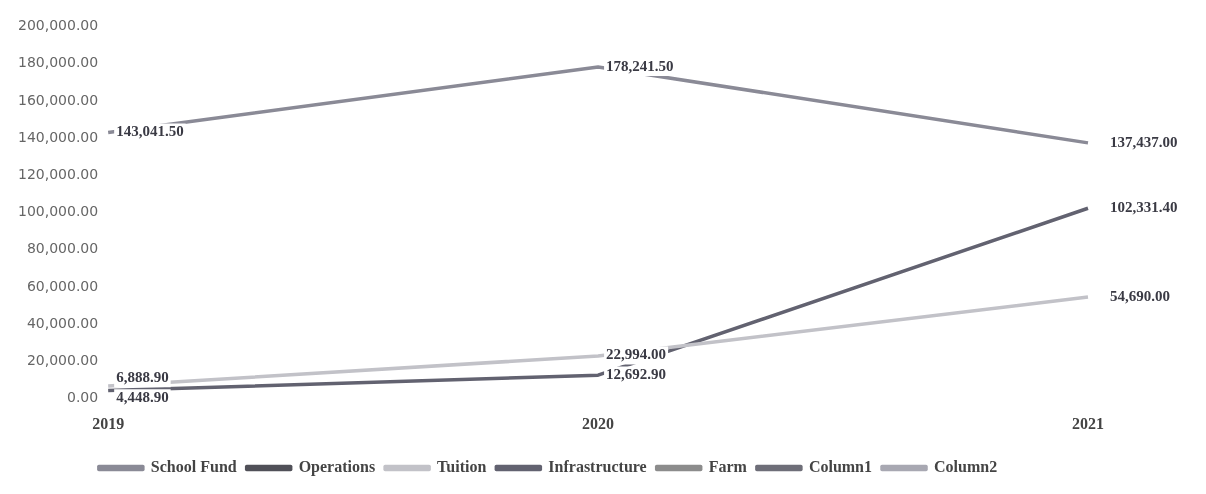 This screenshot has width=1206, height=494. I want to click on data-label: 22,994.00, so click(636, 354).